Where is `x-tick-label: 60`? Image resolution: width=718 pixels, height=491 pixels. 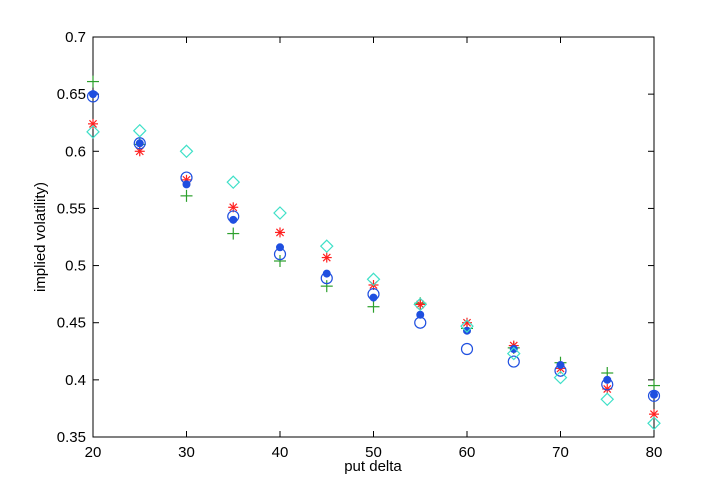
x-tick-label: 60 is located at coordinates (467, 452).